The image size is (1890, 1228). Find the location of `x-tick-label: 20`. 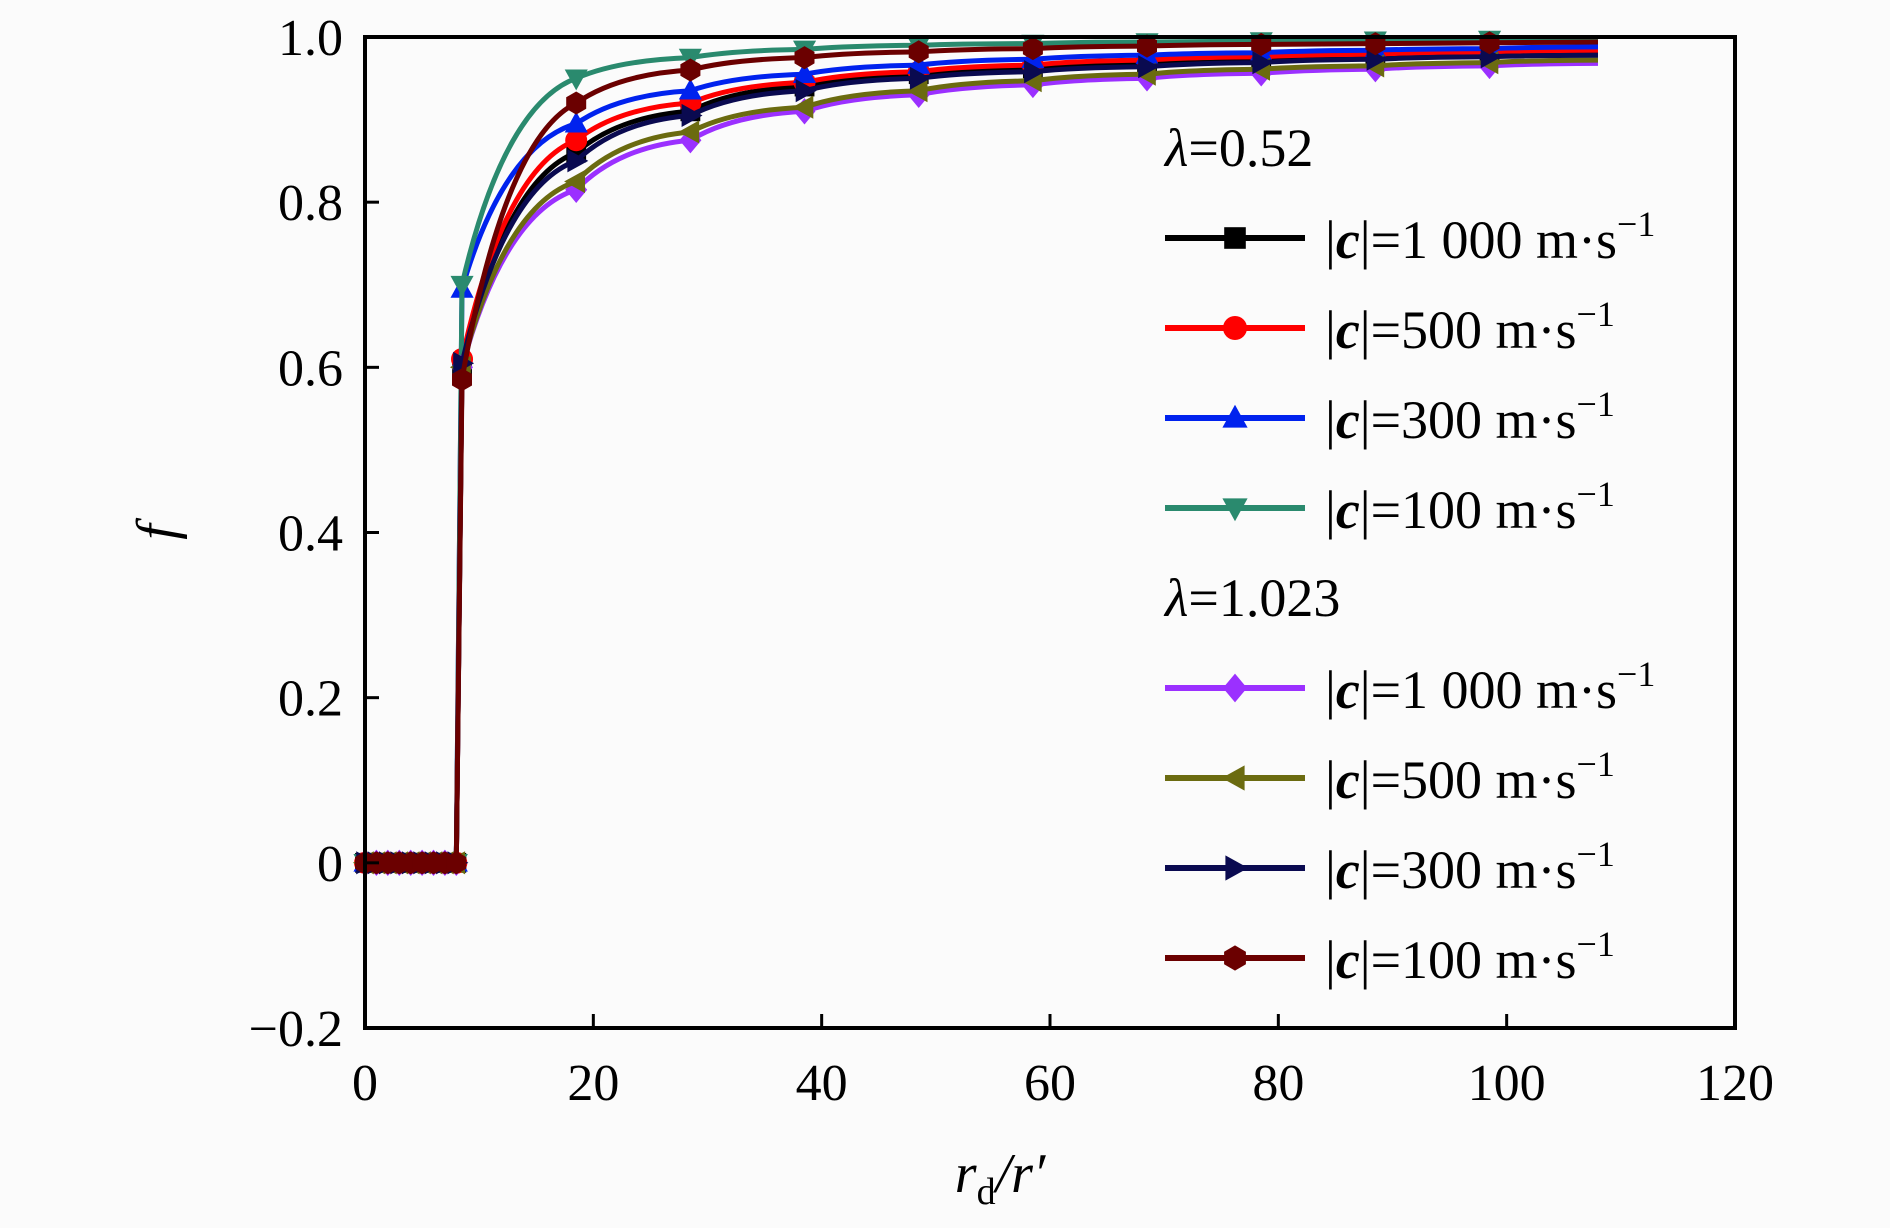

x-tick-label: 20 is located at coordinates (593, 1083).